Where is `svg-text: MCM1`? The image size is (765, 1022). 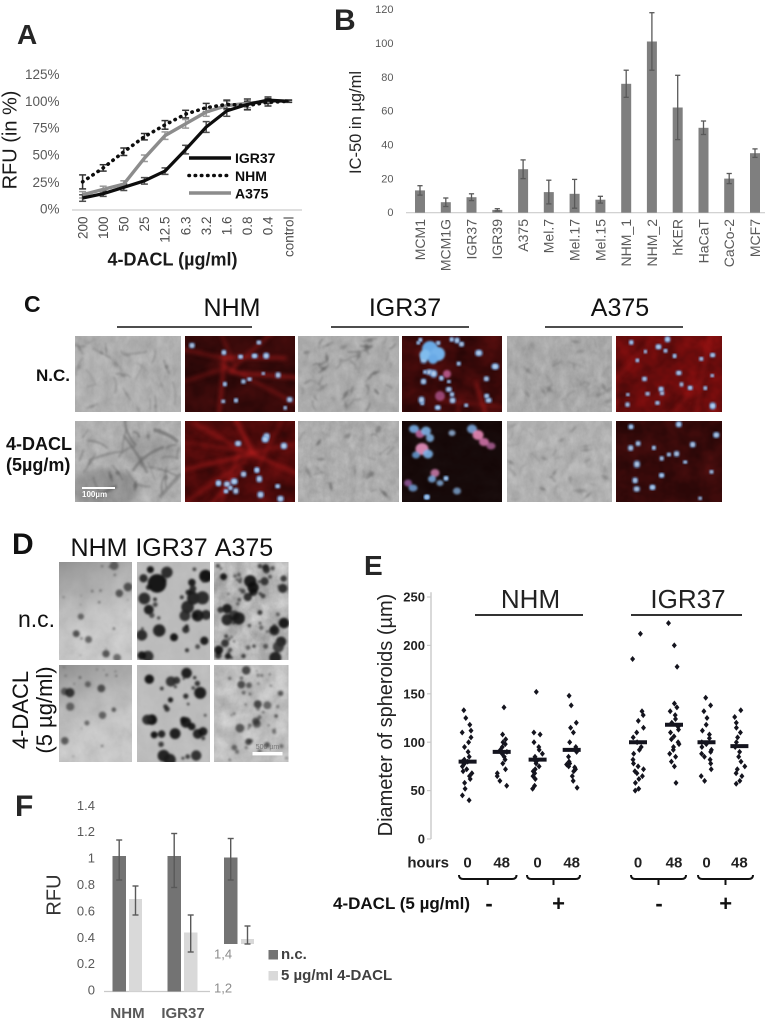
svg-text: MCM1 is located at coordinates (420, 239).